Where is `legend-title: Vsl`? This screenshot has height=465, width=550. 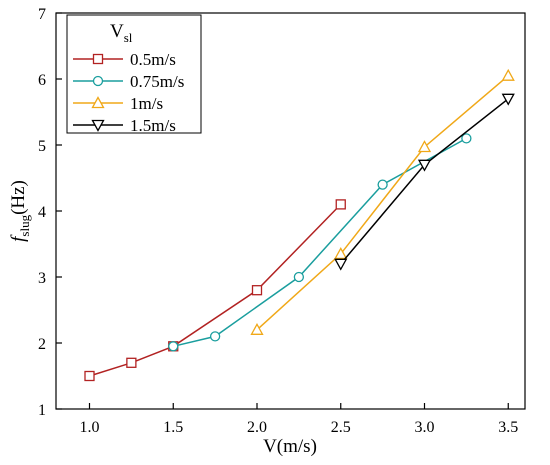 legend-title: Vsl is located at coordinates (121, 33).